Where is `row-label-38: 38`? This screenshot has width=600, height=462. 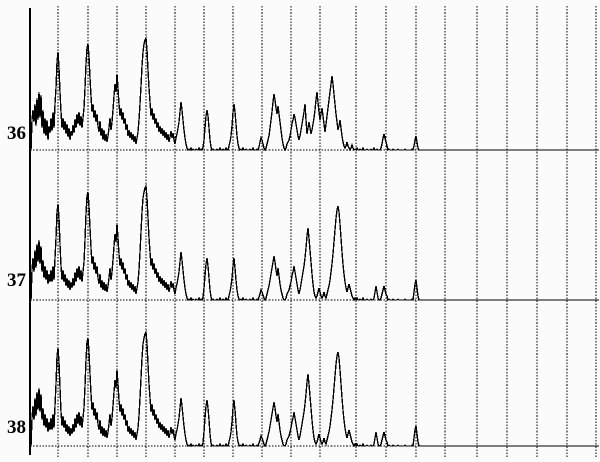
row-label-38: 38 is located at coordinates (16, 427).